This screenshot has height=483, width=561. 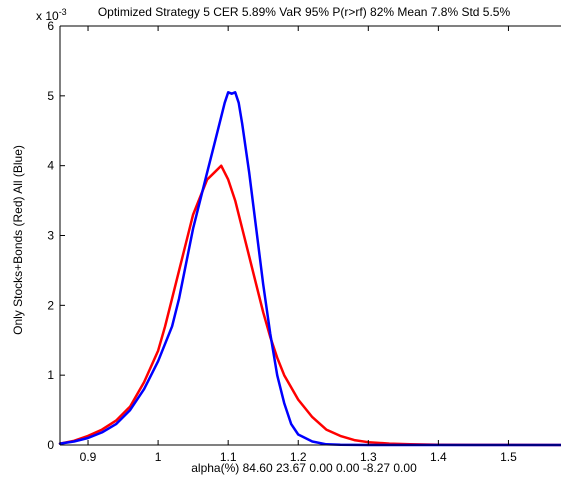 What do you see at coordinates (158, 457) in the screenshot?
I see `x-tick-label: 1` at bounding box center [158, 457].